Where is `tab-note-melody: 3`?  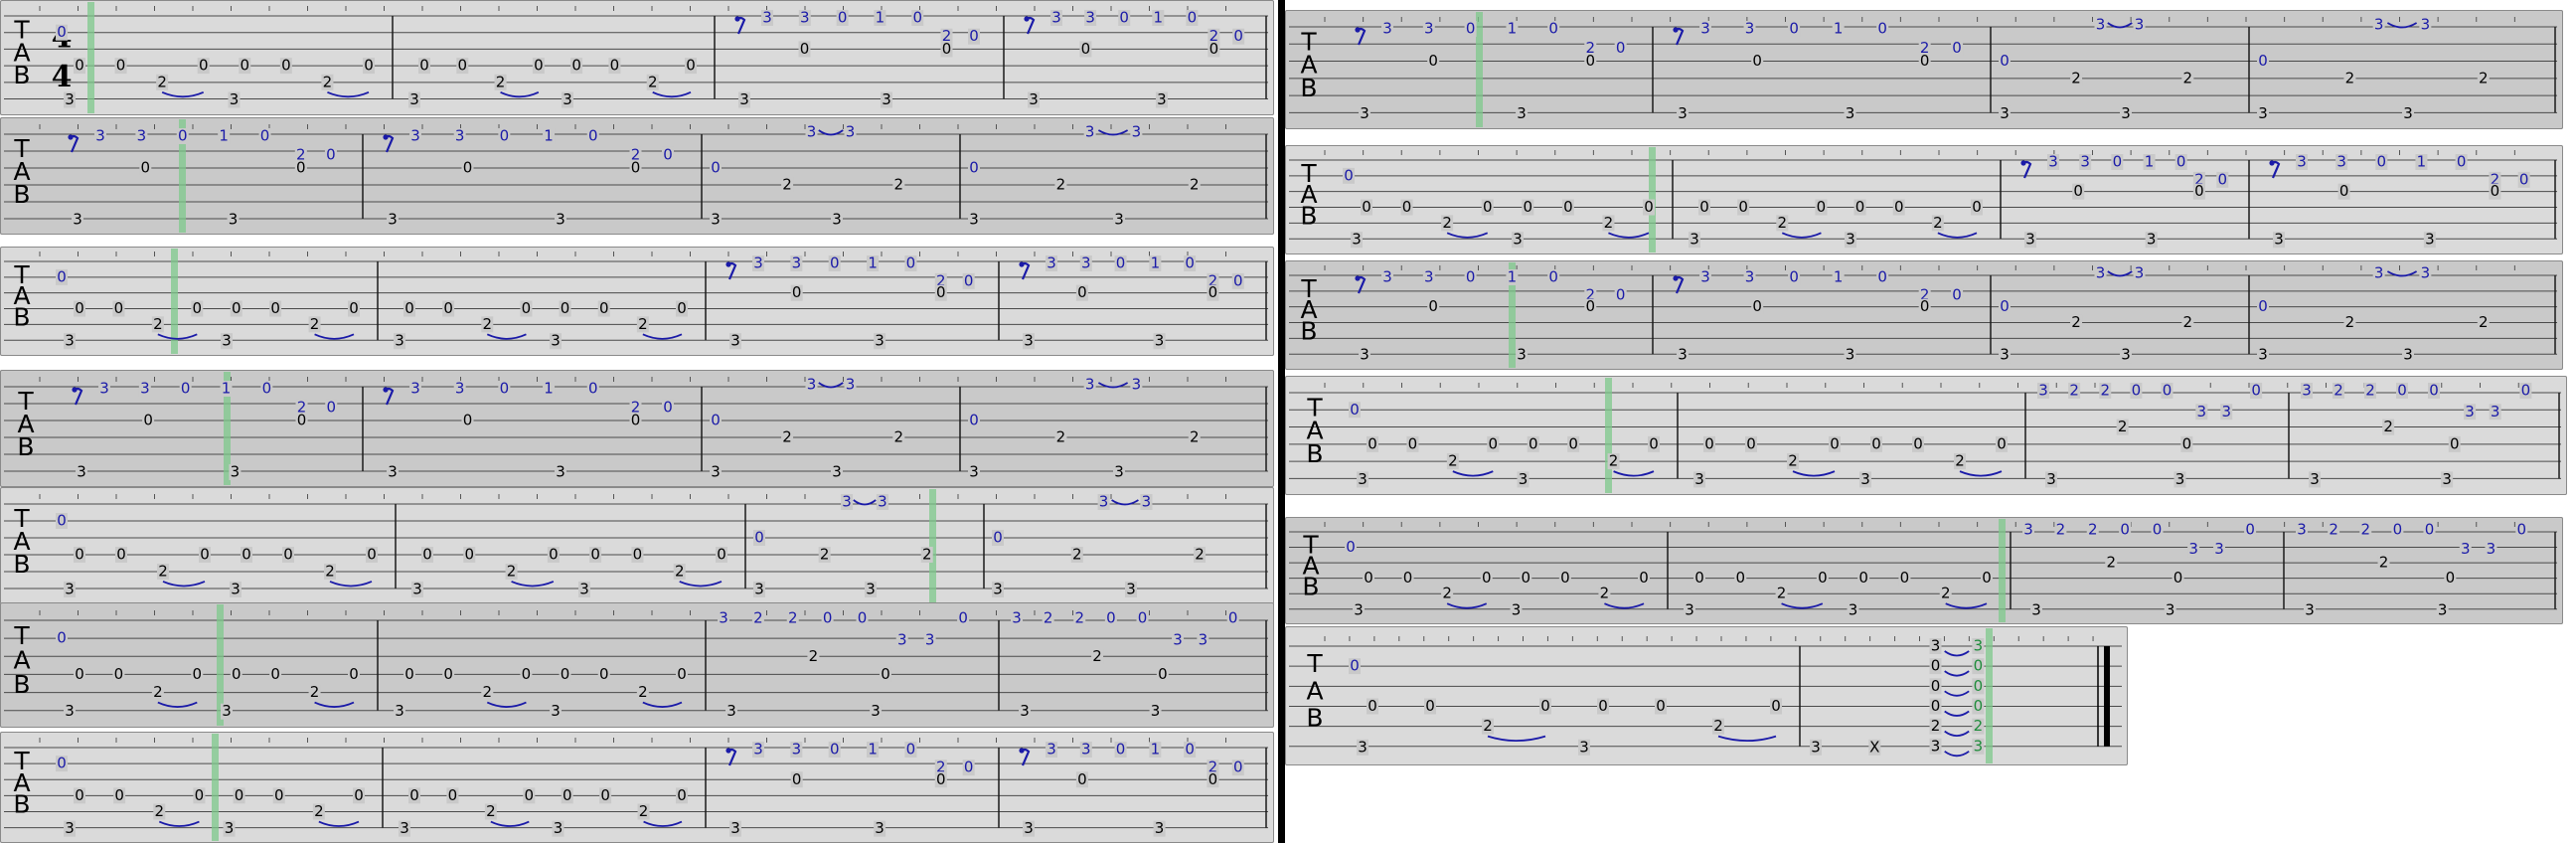
tab-note-melody: 3 is located at coordinates (723, 618).